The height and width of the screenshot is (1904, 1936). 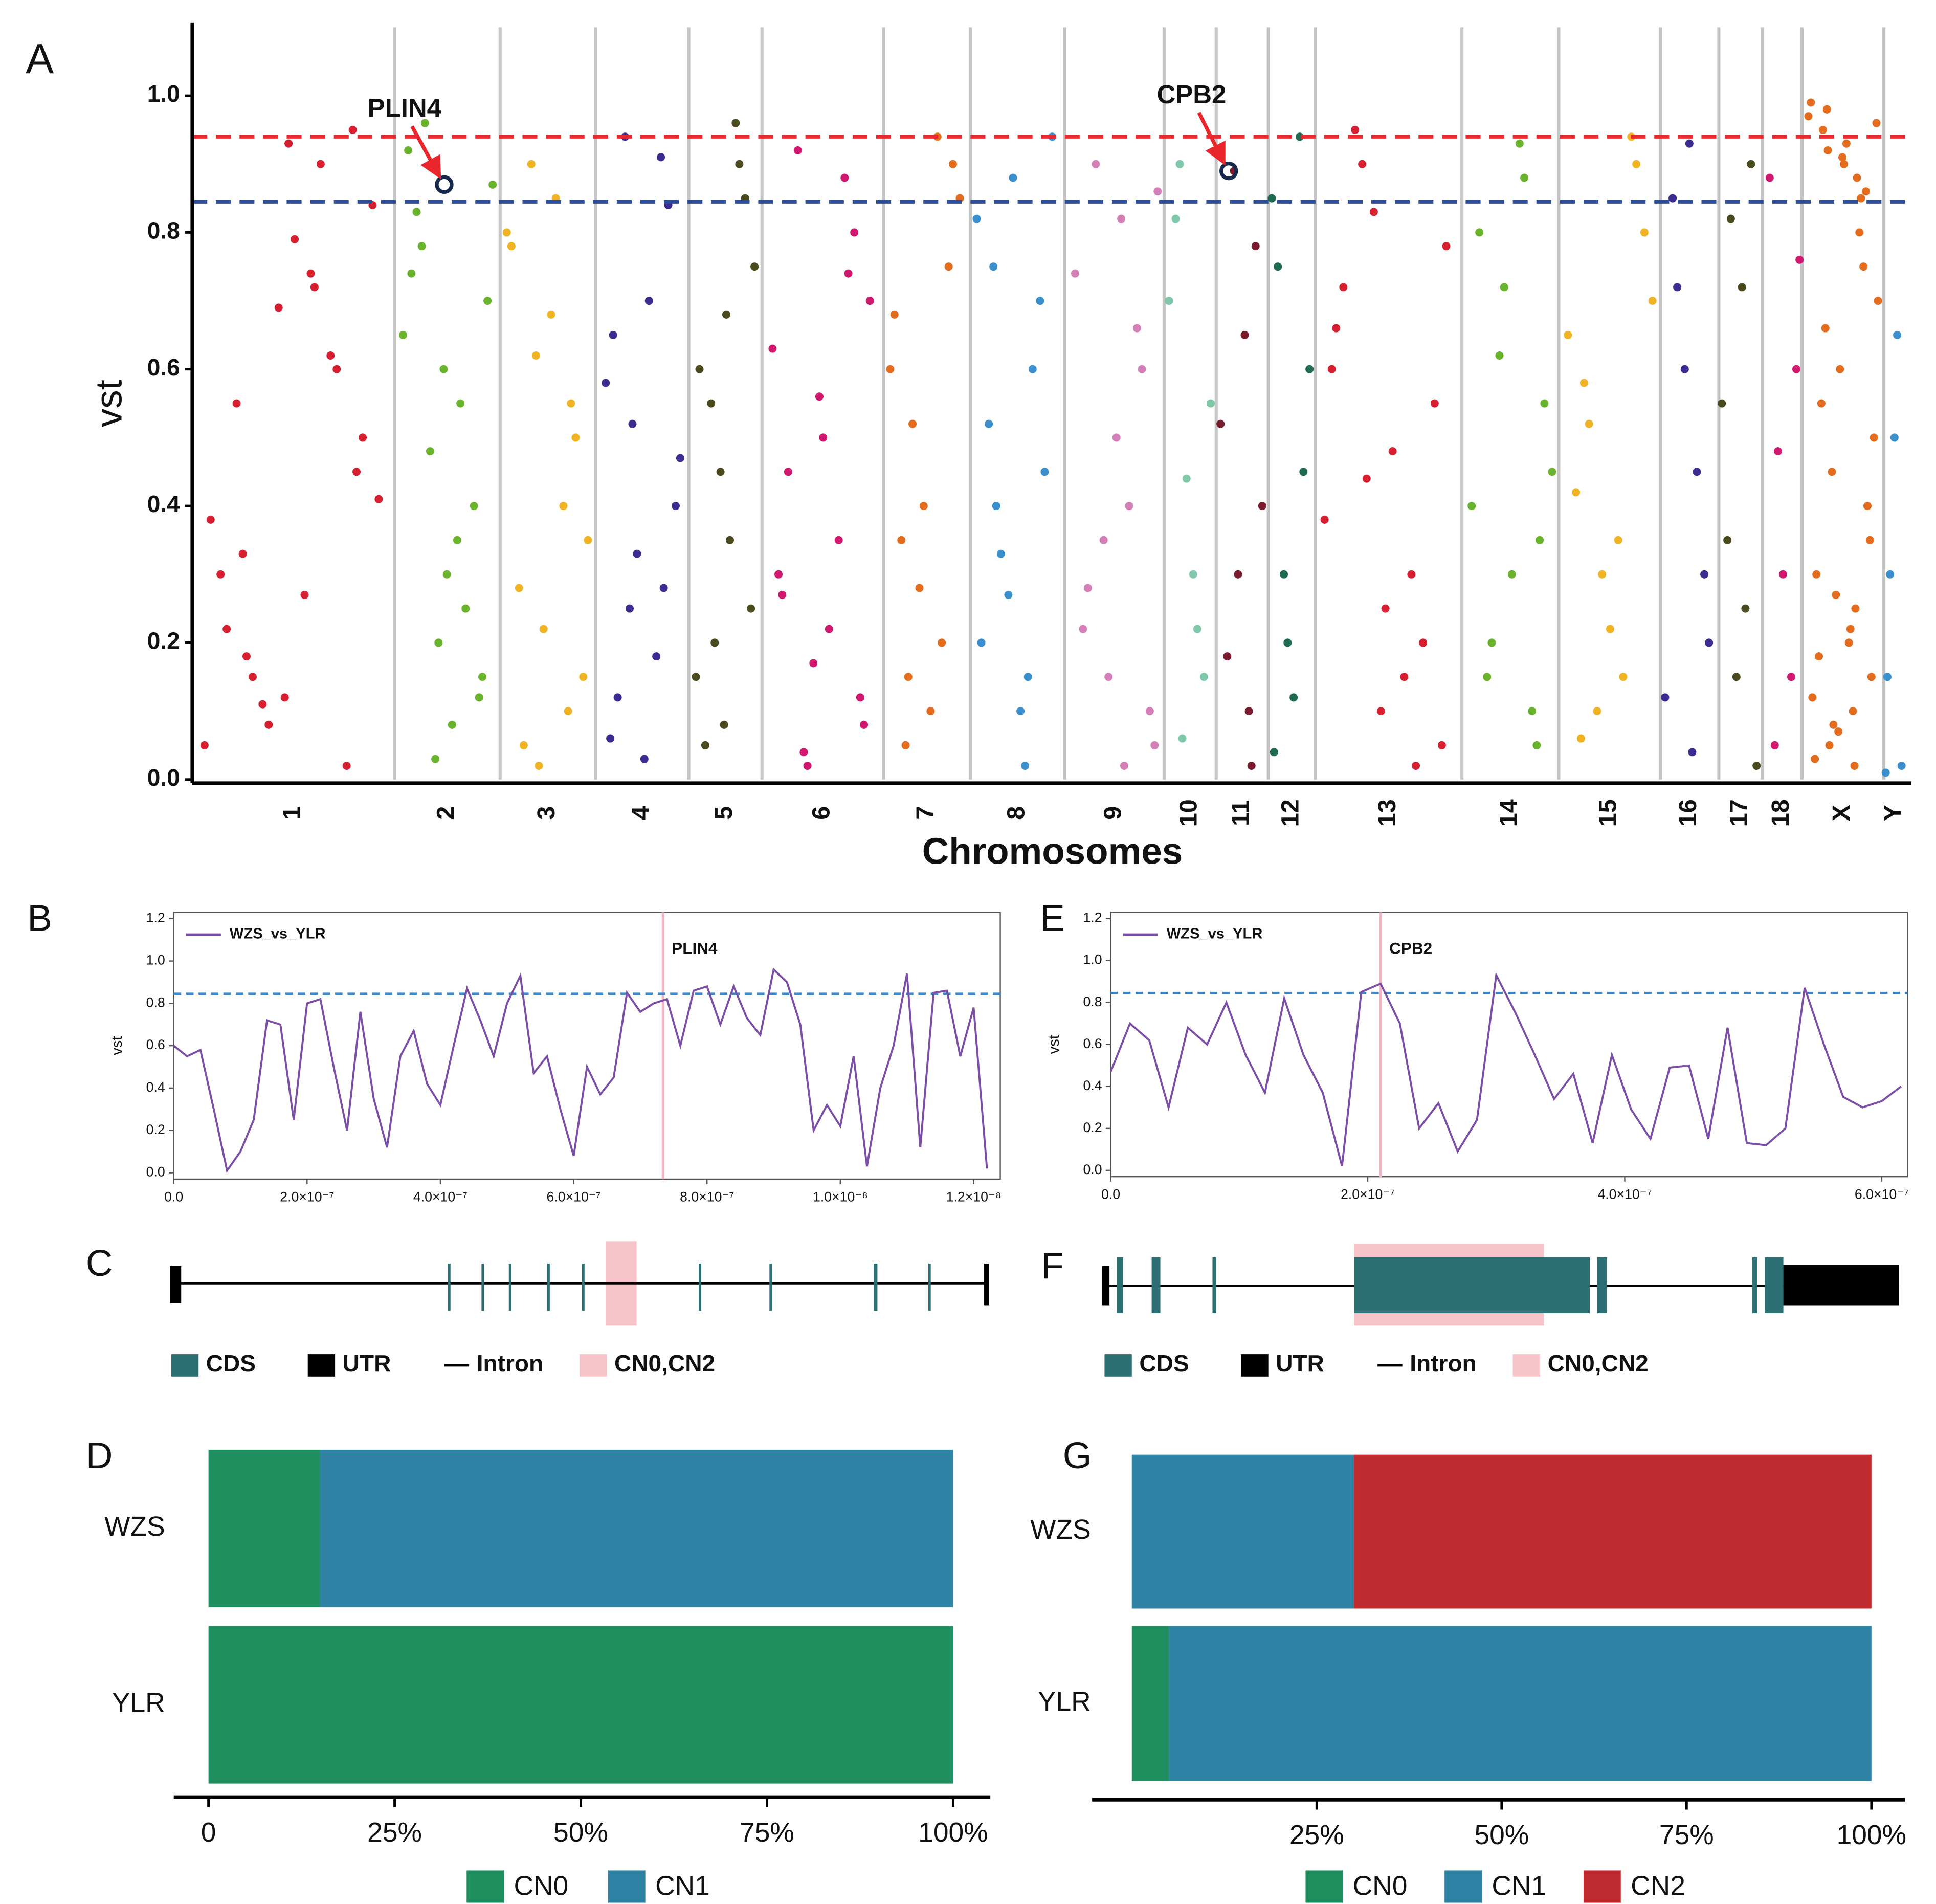 What do you see at coordinates (546, 813) in the screenshot?
I see `x-tick-label: 3` at bounding box center [546, 813].